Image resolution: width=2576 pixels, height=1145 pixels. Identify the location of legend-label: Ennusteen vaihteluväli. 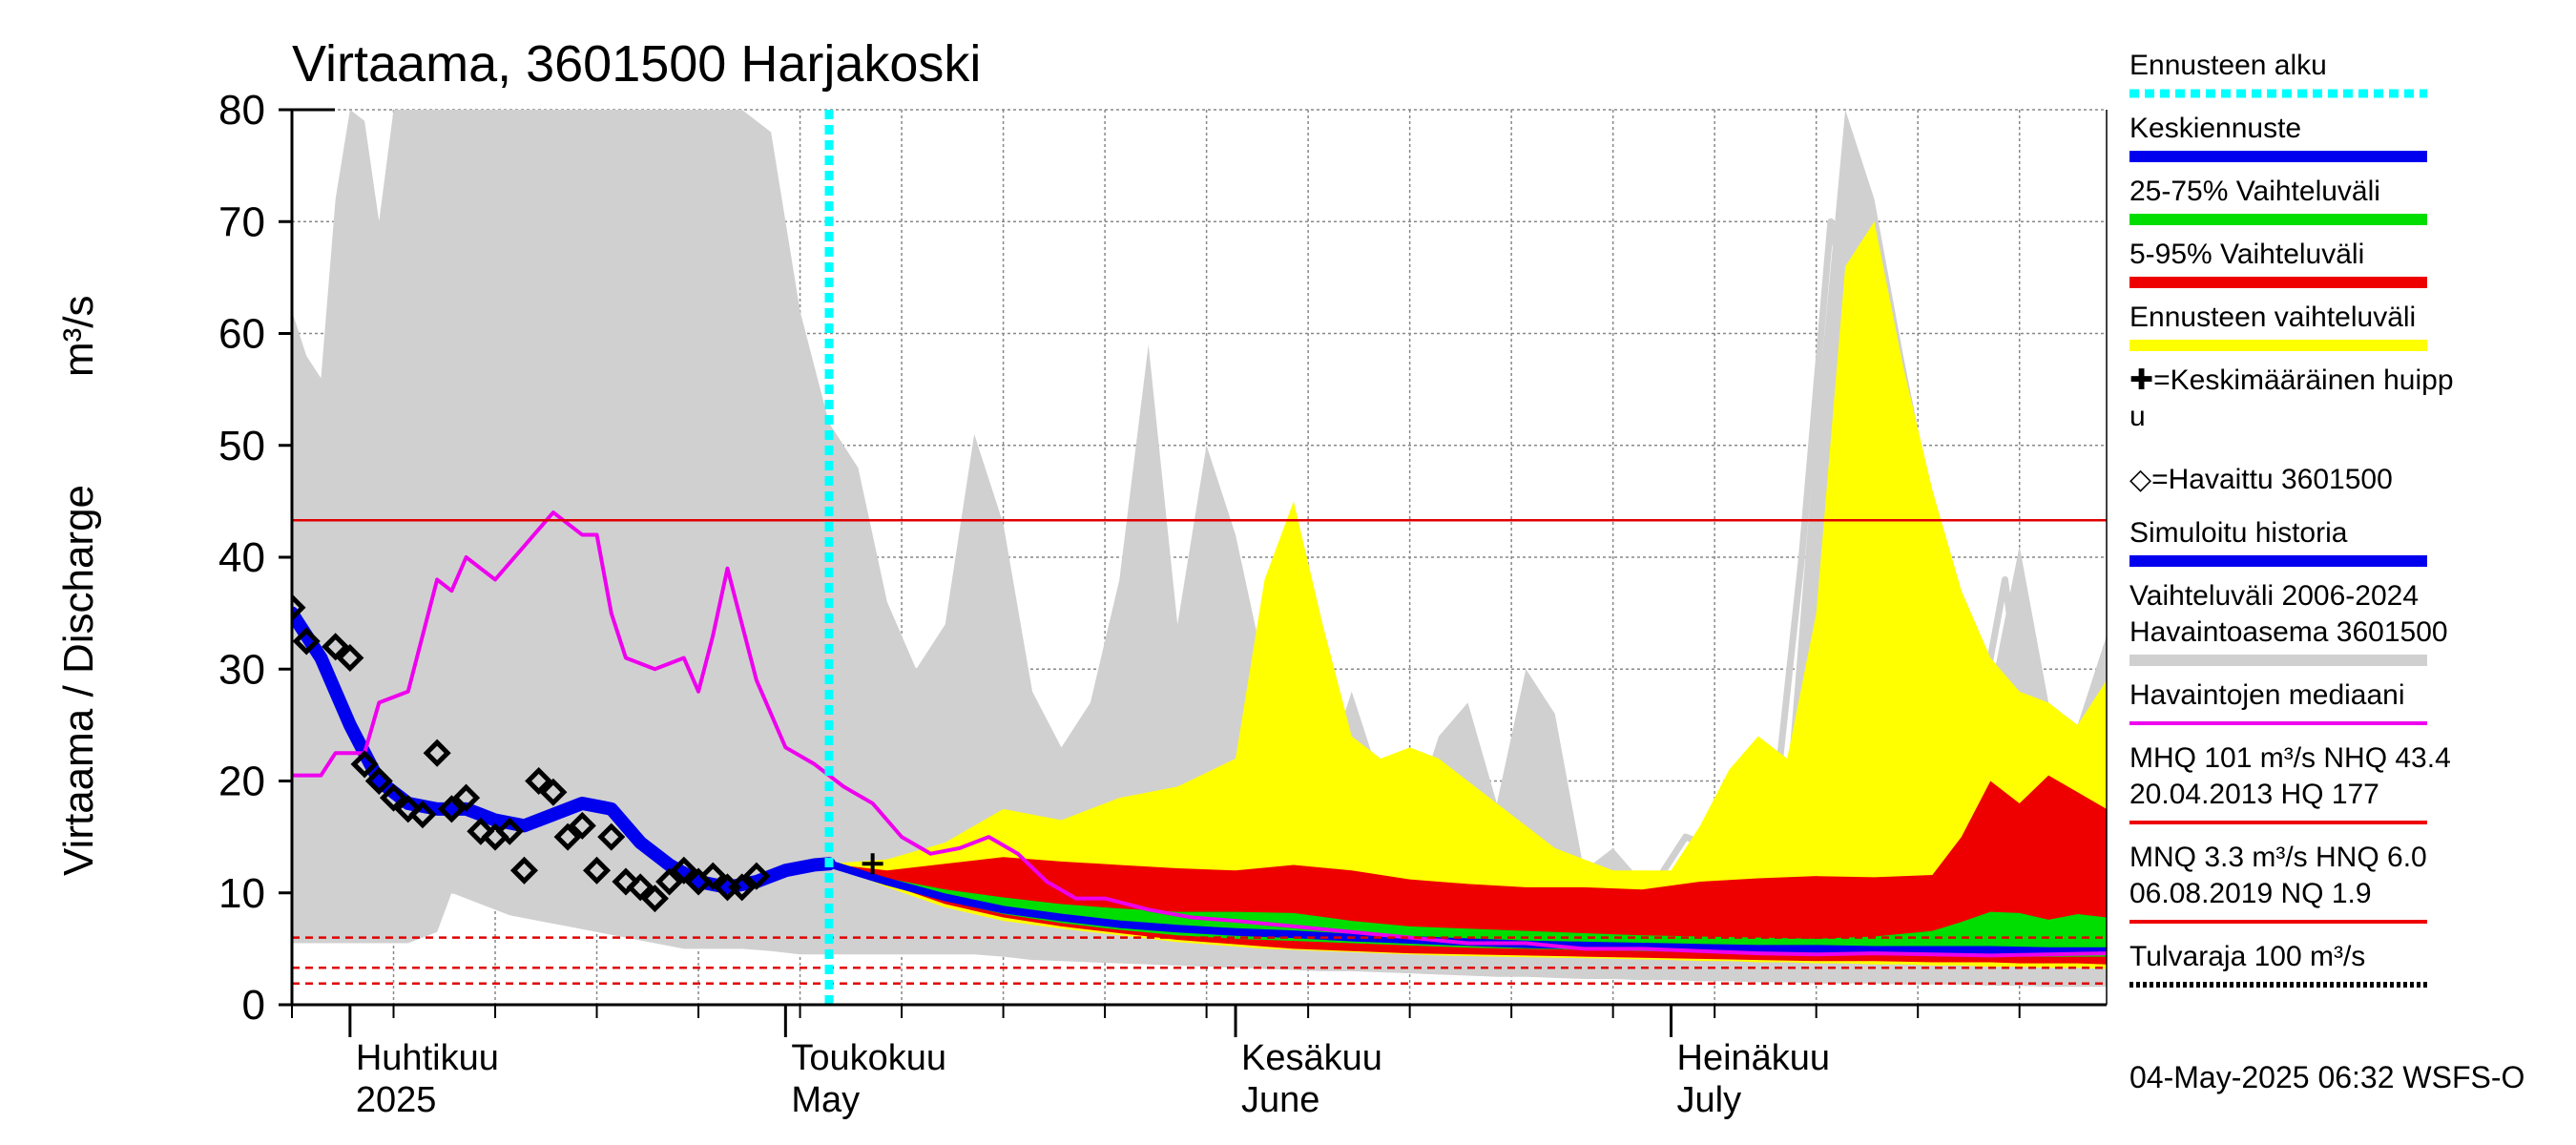
(2272, 317).